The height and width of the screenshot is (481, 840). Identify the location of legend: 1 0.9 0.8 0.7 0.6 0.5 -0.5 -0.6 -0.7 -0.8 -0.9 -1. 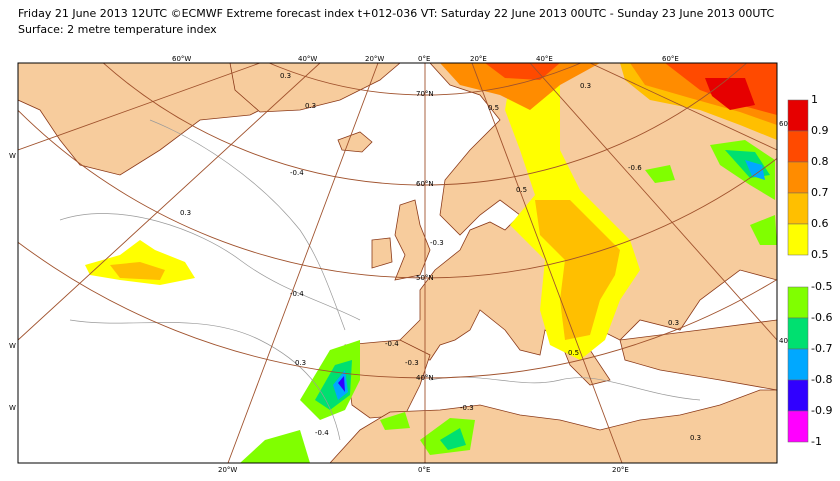
(809, 270).